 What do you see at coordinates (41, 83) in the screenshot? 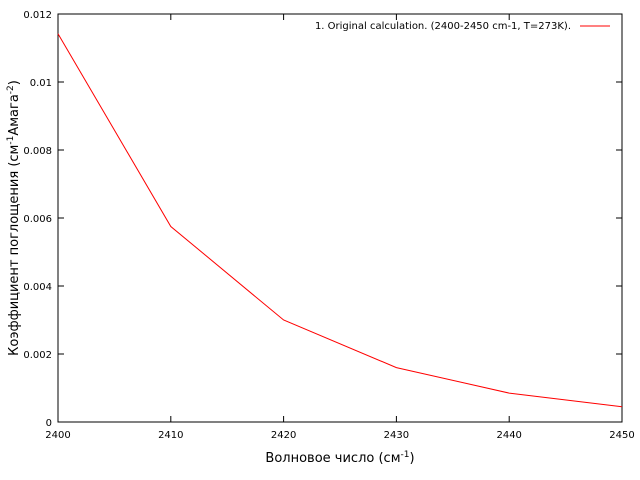
I see `y-tick-label: 0.01` at bounding box center [41, 83].